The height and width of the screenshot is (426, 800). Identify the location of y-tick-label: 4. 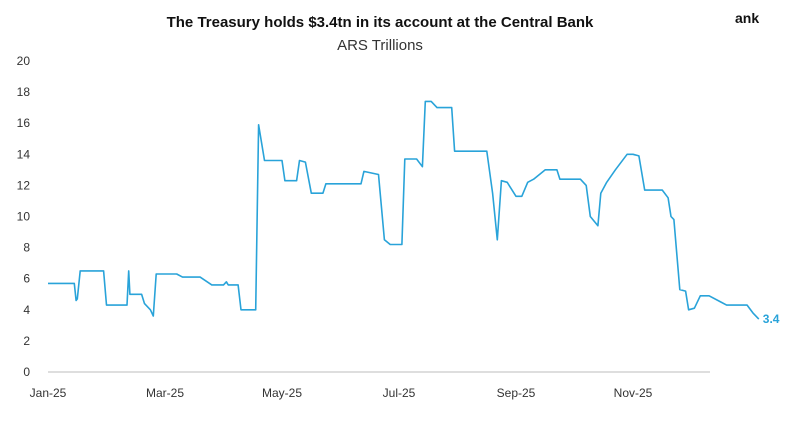
(26, 310).